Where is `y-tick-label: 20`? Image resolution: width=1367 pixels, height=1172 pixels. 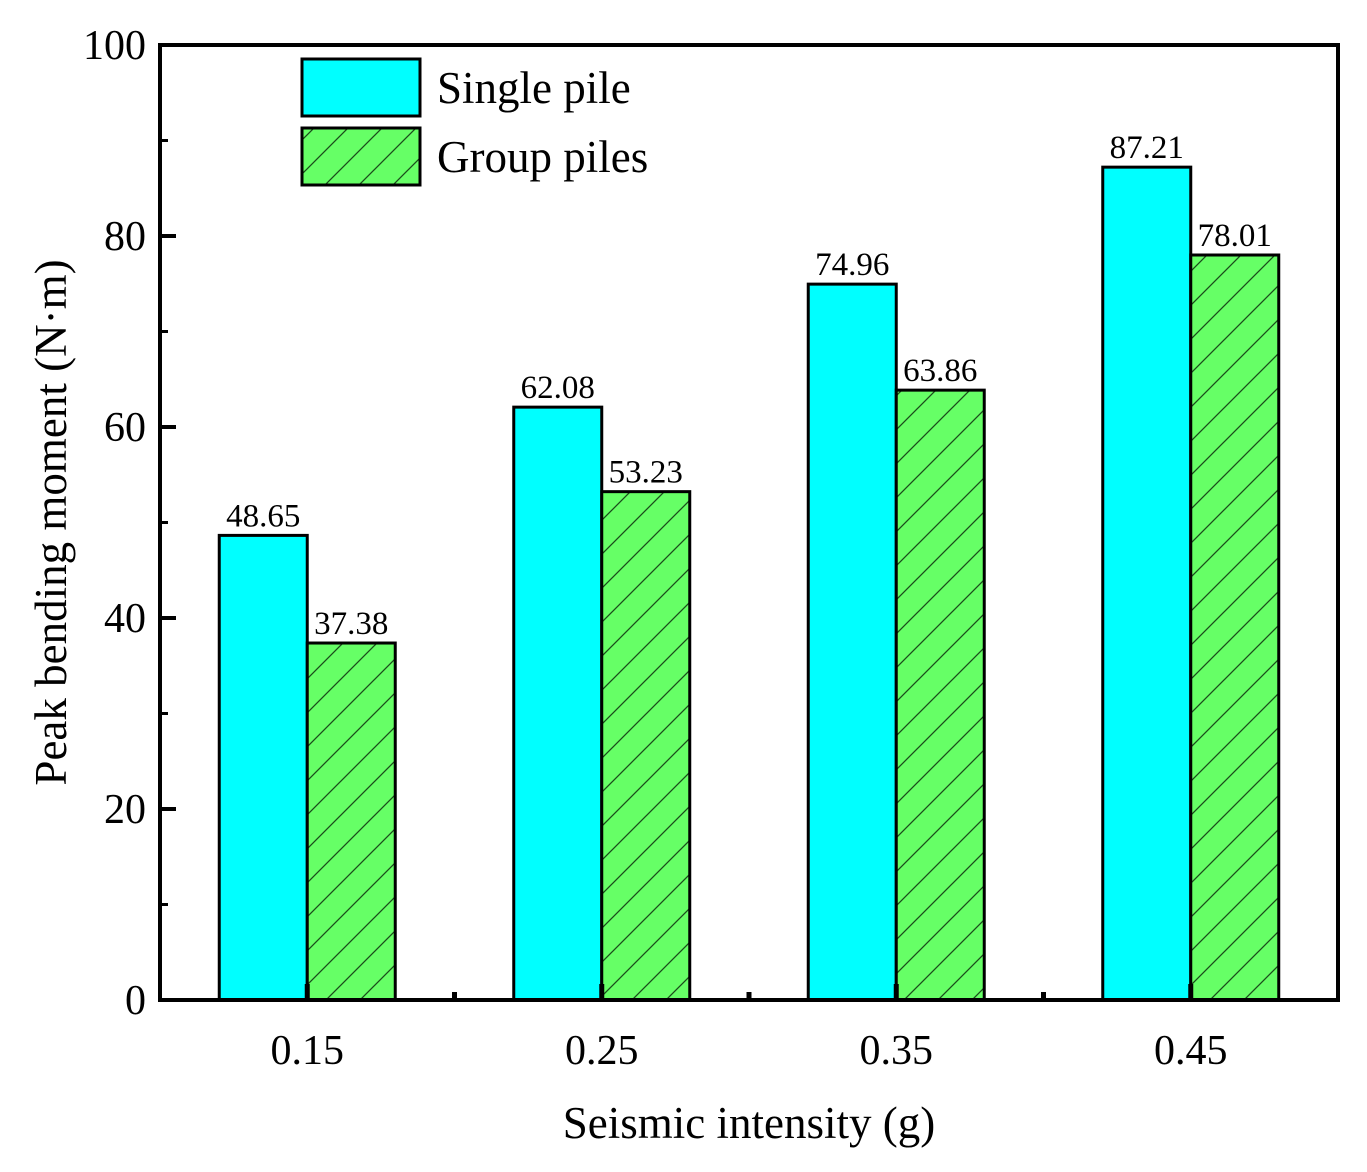 y-tick-label: 20 is located at coordinates (125, 810).